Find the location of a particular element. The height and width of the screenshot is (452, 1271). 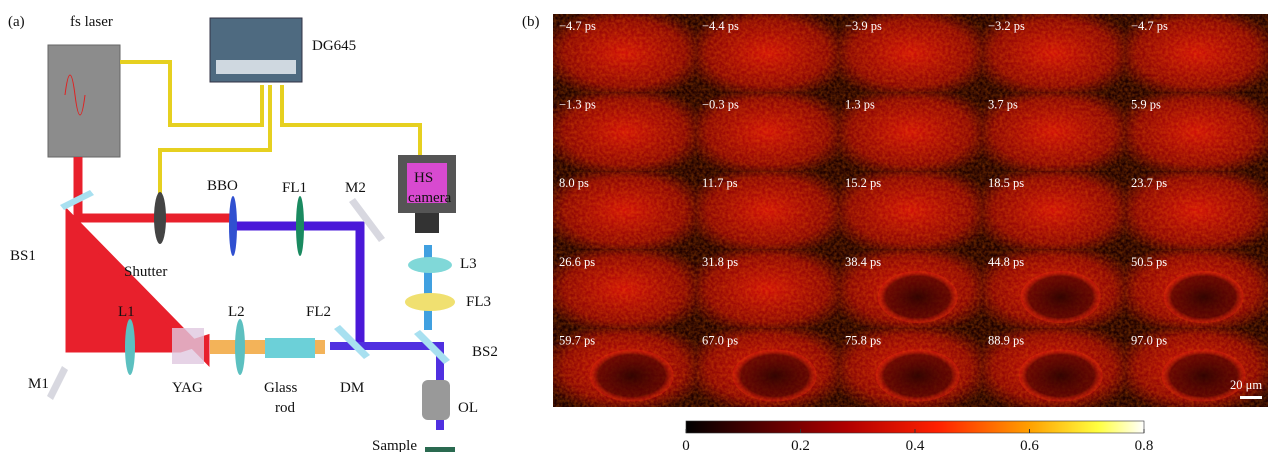

time-label: −4.4 ps is located at coordinates (720, 26).